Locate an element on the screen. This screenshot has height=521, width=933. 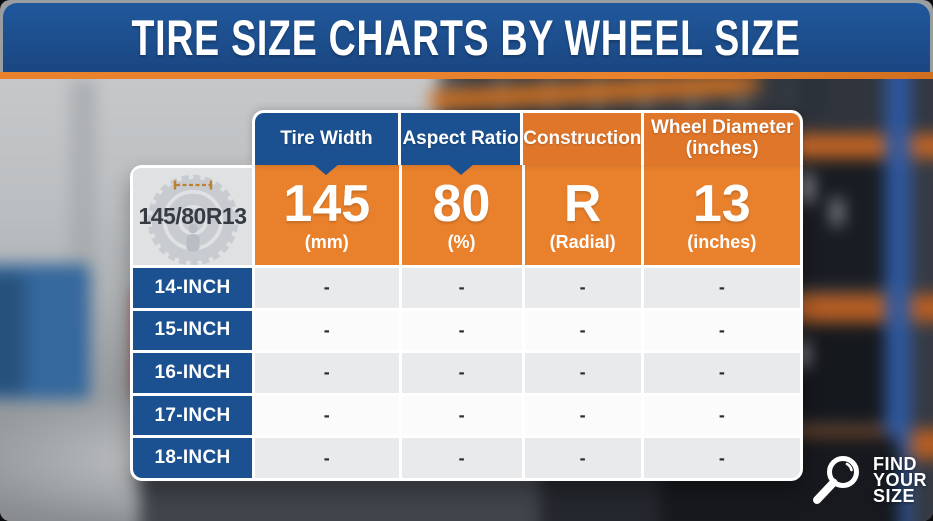
value-number: 145 is located at coordinates (327, 203).